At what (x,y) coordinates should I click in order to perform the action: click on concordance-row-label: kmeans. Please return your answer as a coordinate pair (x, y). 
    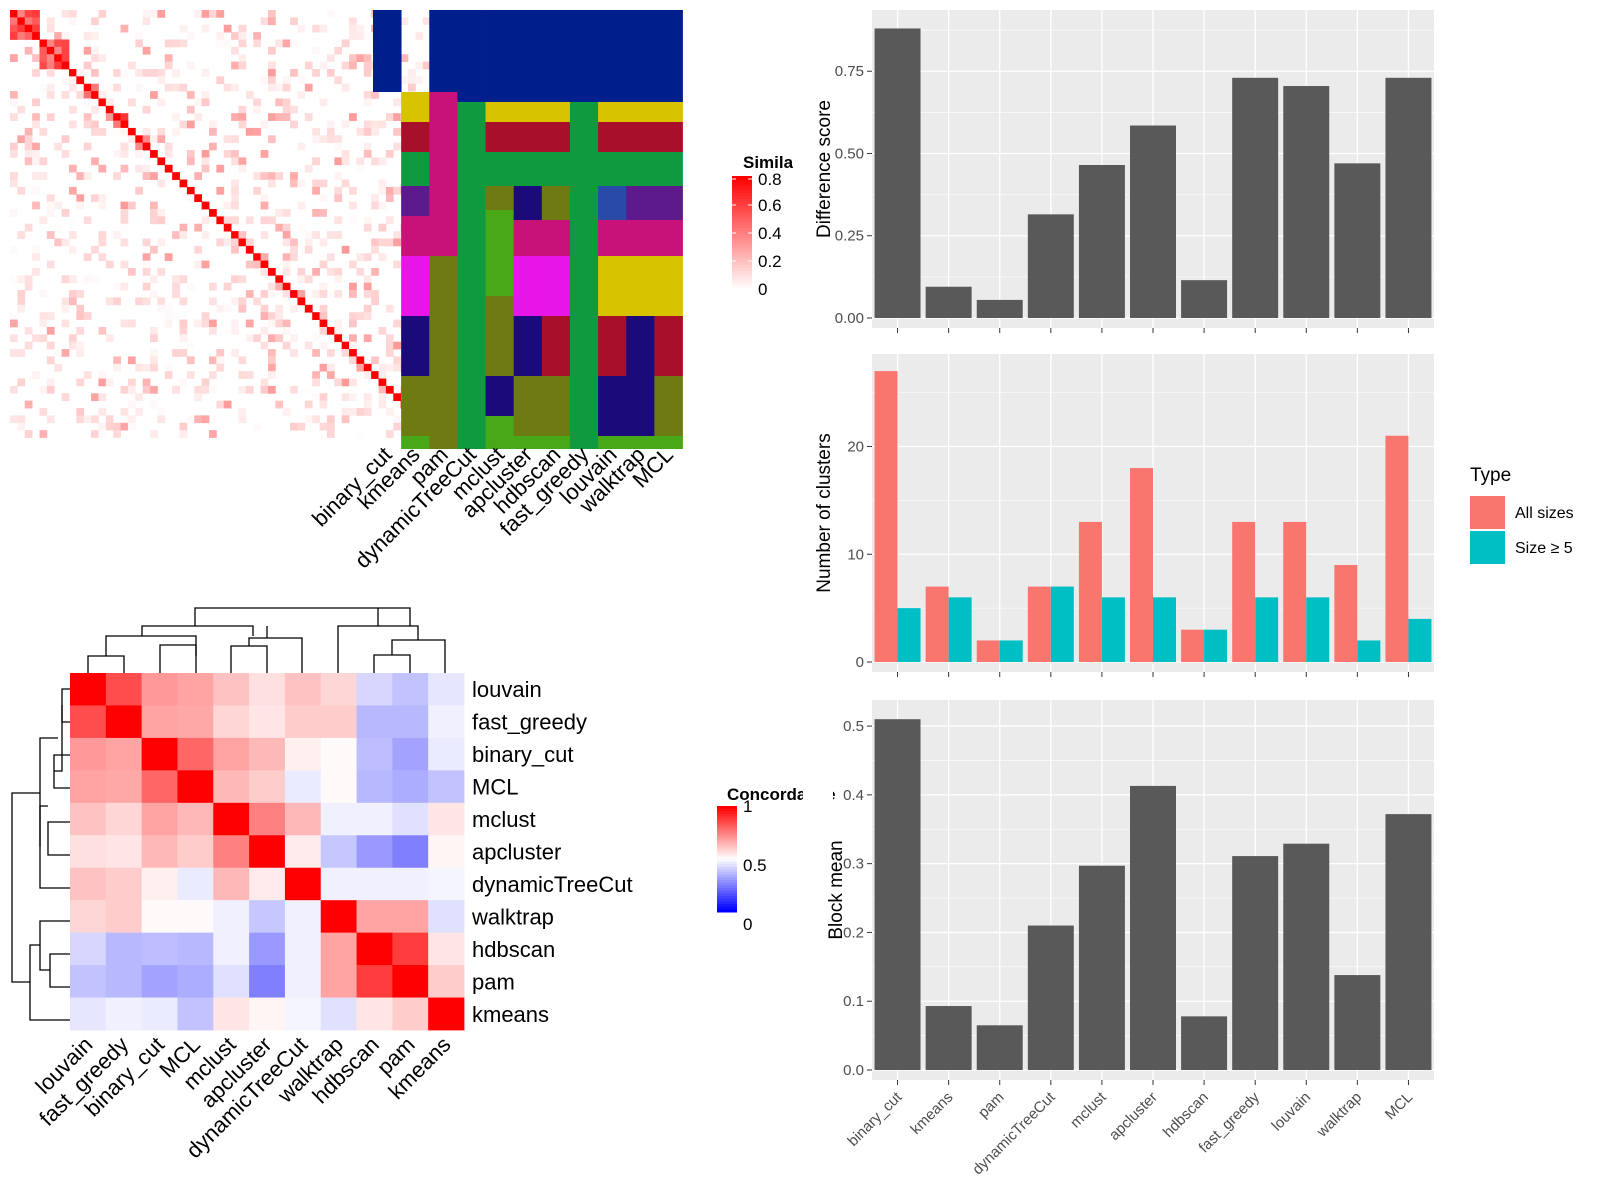
    Looking at the image, I should click on (510, 1014).